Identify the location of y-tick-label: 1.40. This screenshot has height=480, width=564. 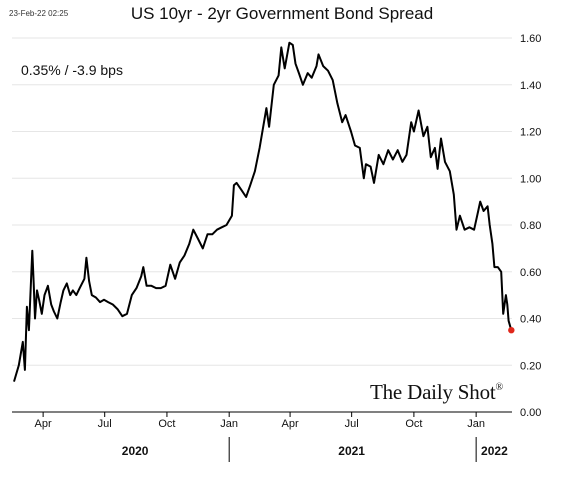
(530, 86).